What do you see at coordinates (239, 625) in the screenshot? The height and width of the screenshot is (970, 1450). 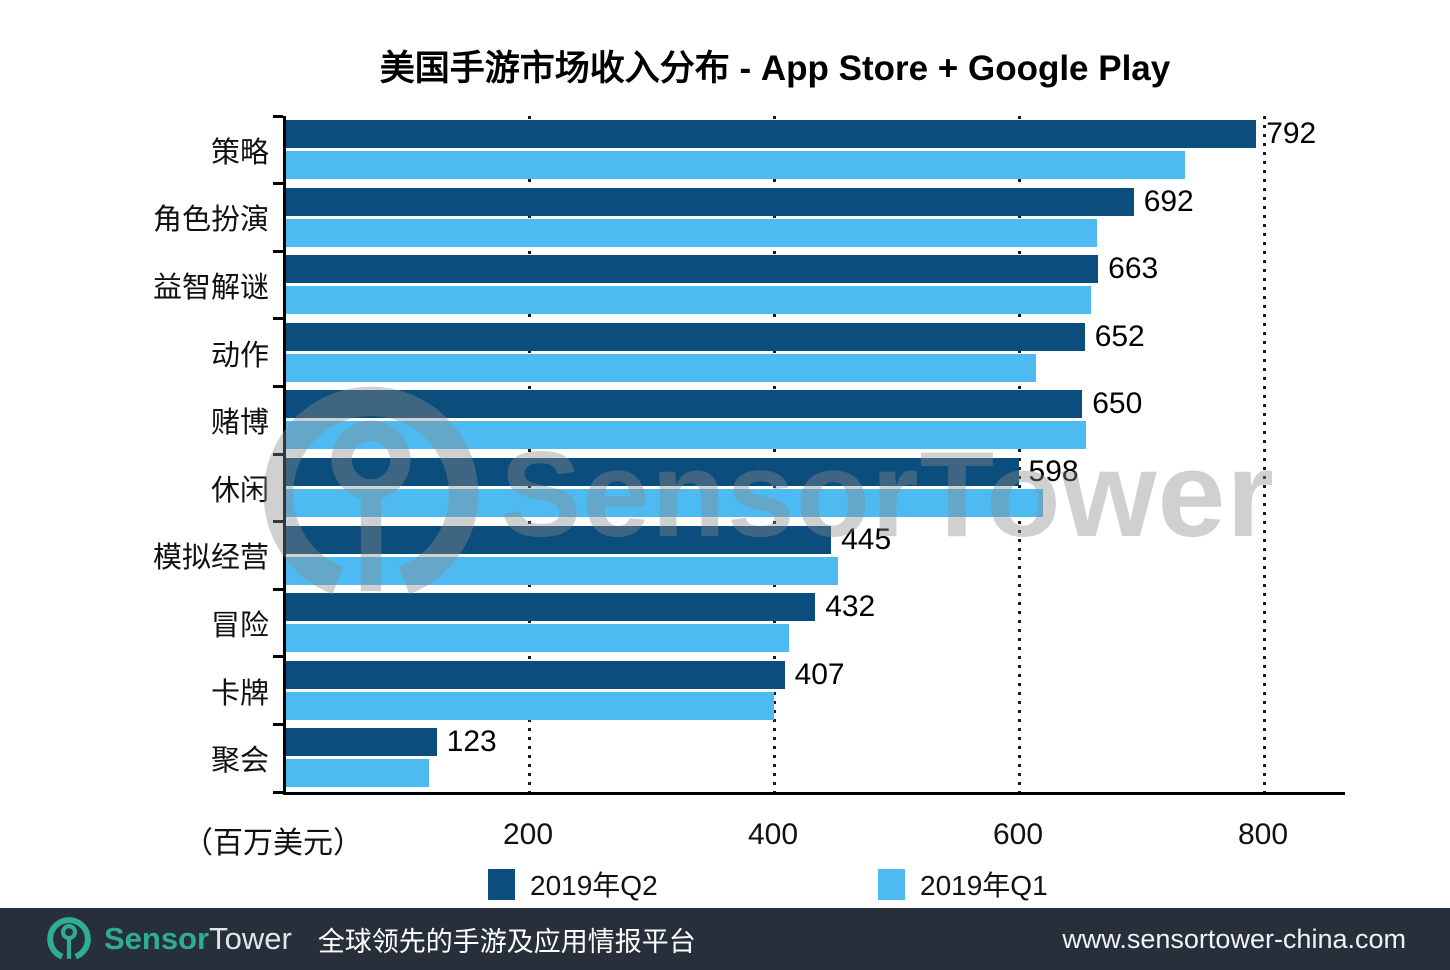 I see `category-label: 冒险` at bounding box center [239, 625].